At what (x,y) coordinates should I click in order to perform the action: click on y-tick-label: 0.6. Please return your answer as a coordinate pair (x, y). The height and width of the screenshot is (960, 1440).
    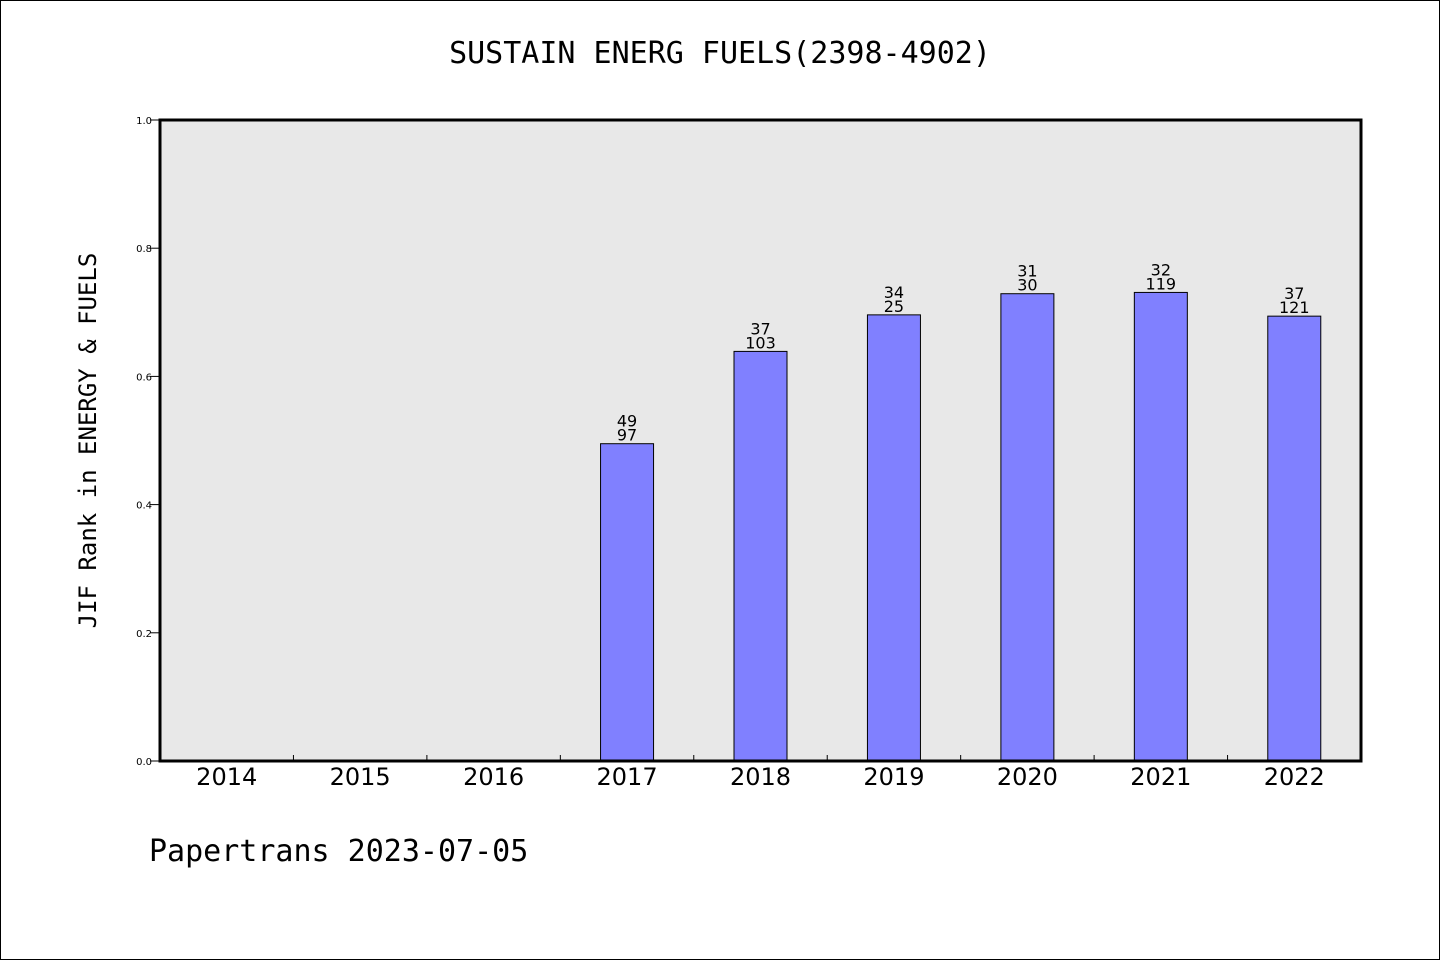
    Looking at the image, I should click on (144, 377).